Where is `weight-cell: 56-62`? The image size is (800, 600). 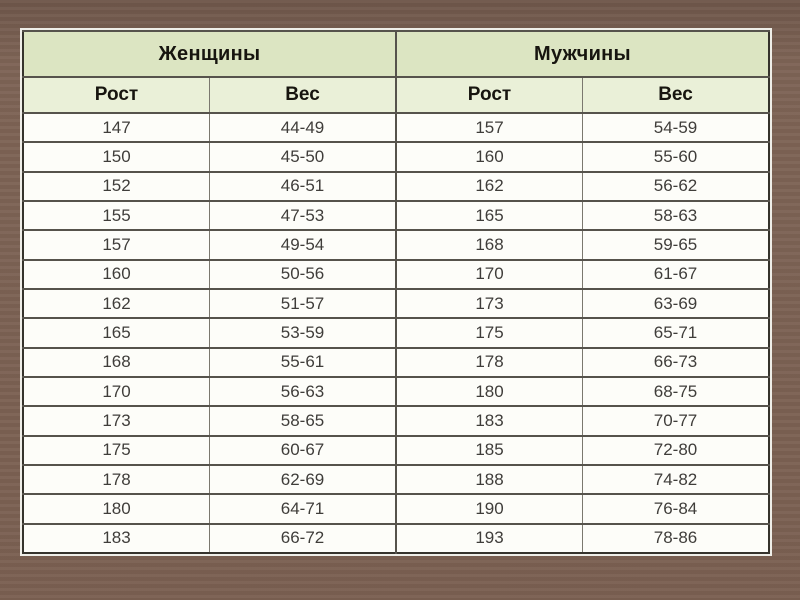 weight-cell: 56-62 is located at coordinates (675, 185).